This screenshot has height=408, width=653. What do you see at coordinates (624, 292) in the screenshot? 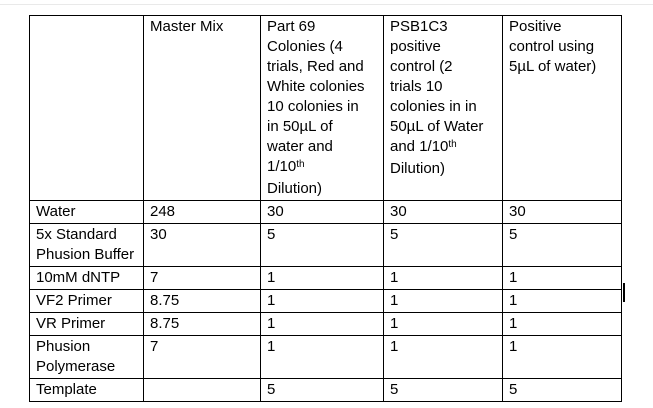
I see `text-cursor` at bounding box center [624, 292].